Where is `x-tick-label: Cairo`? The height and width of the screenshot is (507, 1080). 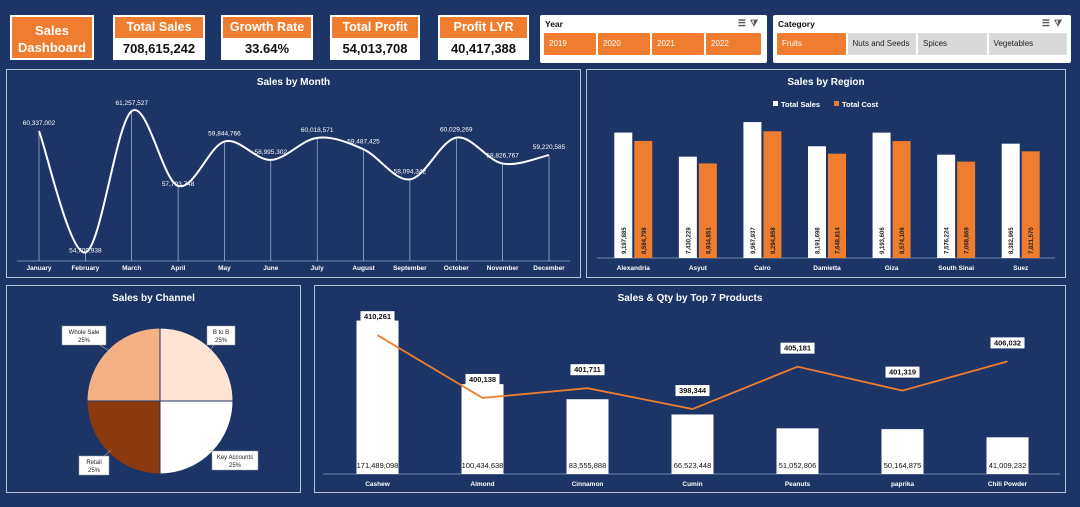 x-tick-label: Cairo is located at coordinates (762, 268).